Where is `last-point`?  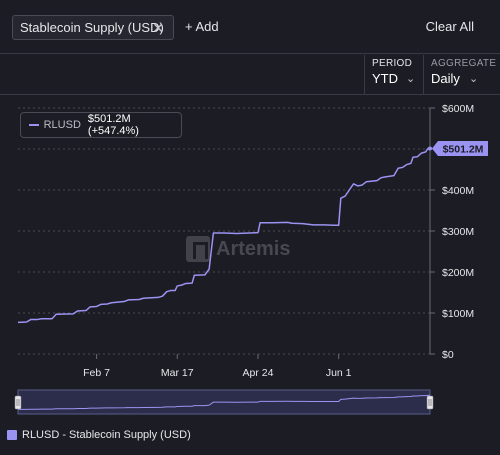 last-point is located at coordinates (430, 148).